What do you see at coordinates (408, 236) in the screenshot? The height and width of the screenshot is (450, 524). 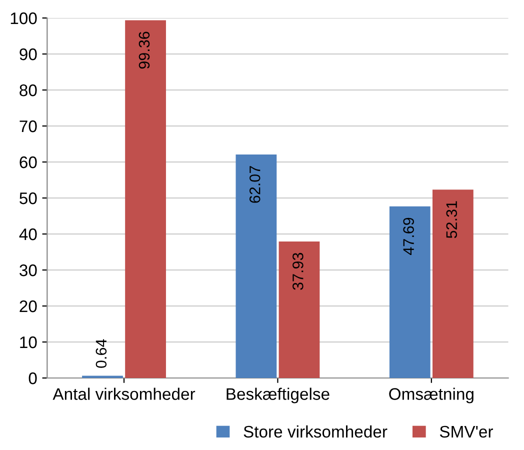 I see `data-label: 47.69` at bounding box center [408, 236].